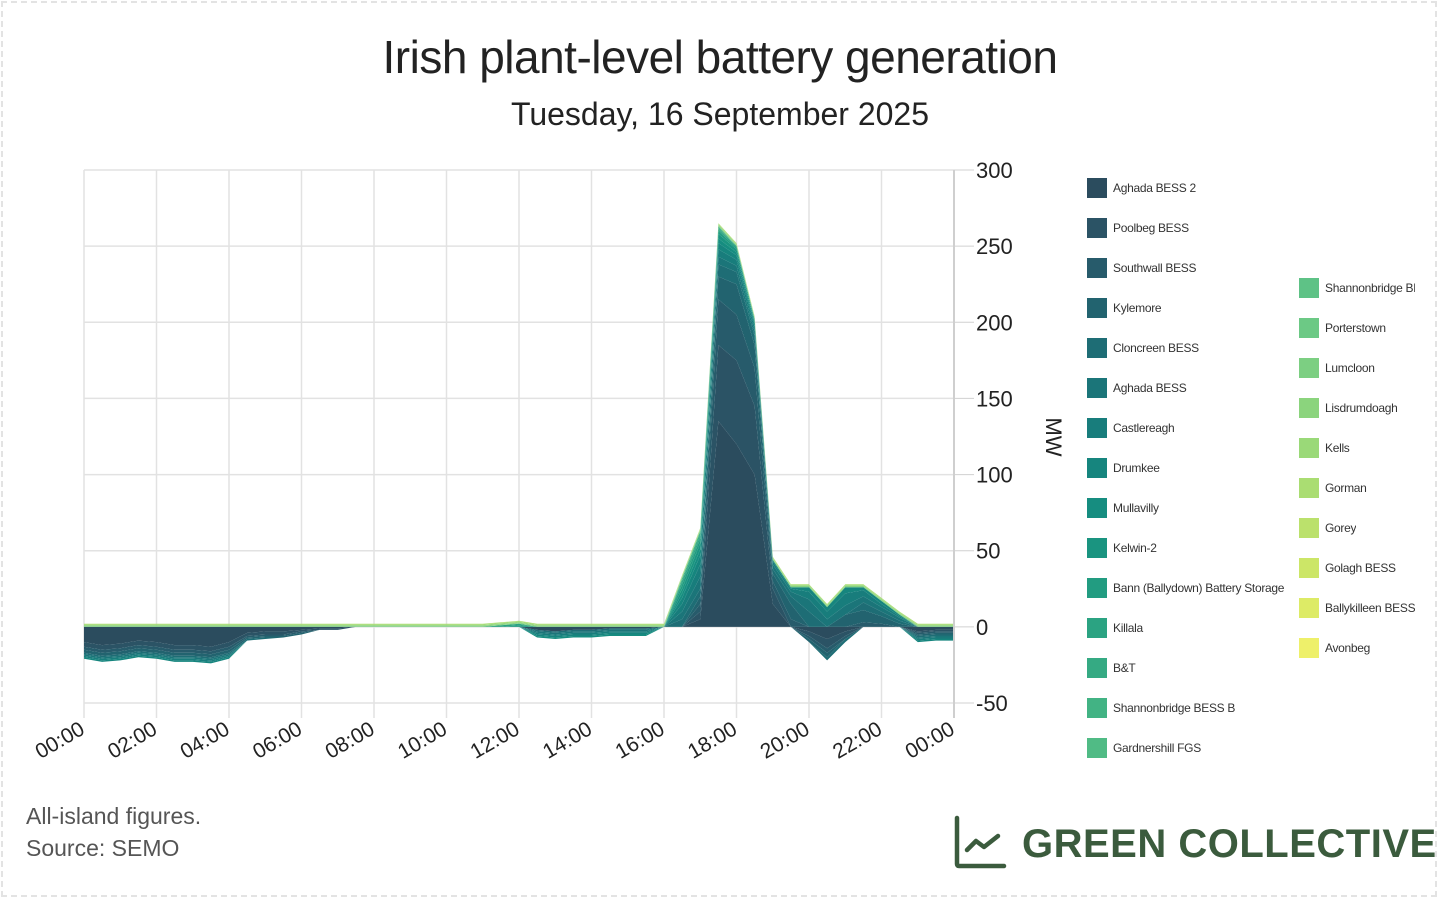  What do you see at coordinates (1128, 628) in the screenshot?
I see `legend-label: Killala` at bounding box center [1128, 628].